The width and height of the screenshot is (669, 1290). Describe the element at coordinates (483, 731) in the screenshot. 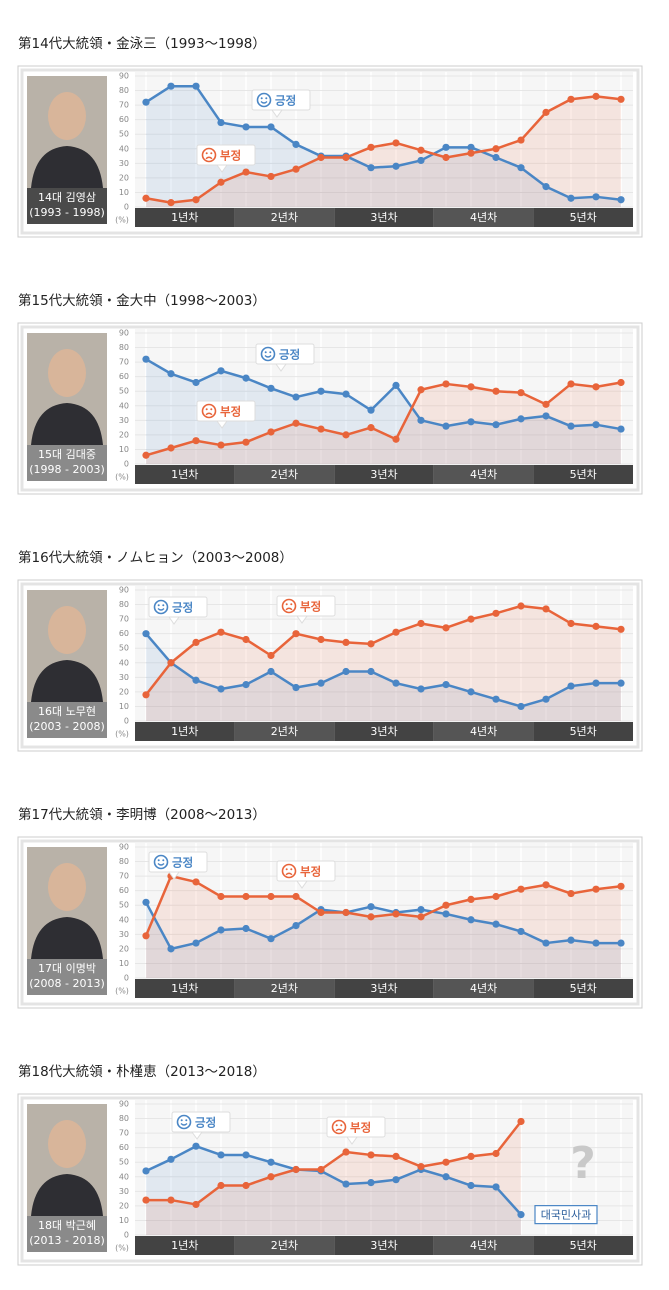

I see `year-label: 4년차` at that location.